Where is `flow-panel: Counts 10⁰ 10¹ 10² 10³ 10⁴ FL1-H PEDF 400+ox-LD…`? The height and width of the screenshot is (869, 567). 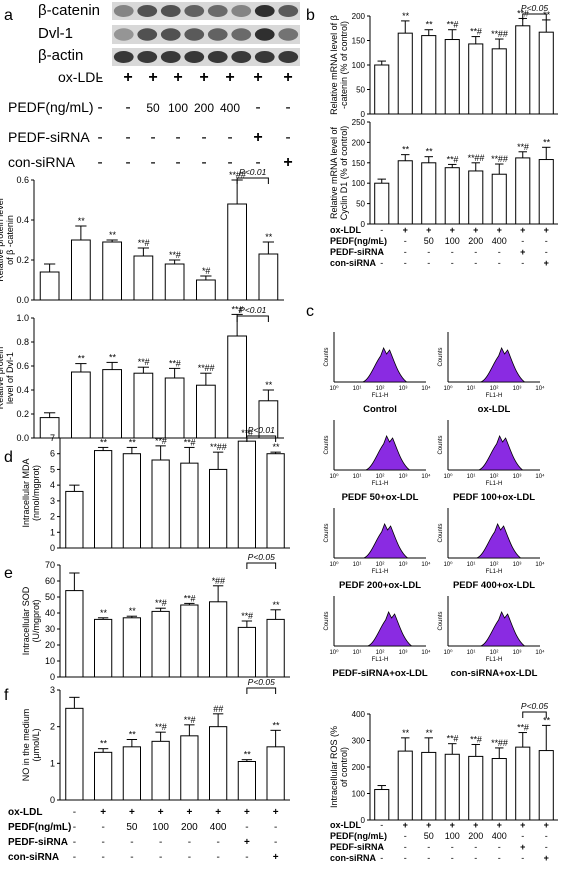
flow-panel: Counts 10⁰ 10¹ 10² 10³ 10⁴ FL1-H PEDF 400+ox-LD… is located at coordinates (491, 549).